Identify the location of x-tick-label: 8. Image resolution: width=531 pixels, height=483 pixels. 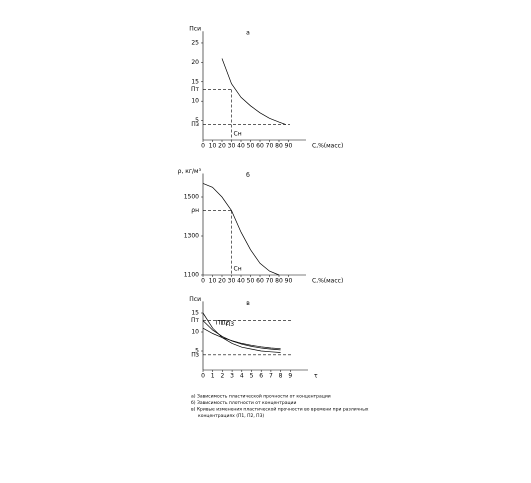
(281, 376).